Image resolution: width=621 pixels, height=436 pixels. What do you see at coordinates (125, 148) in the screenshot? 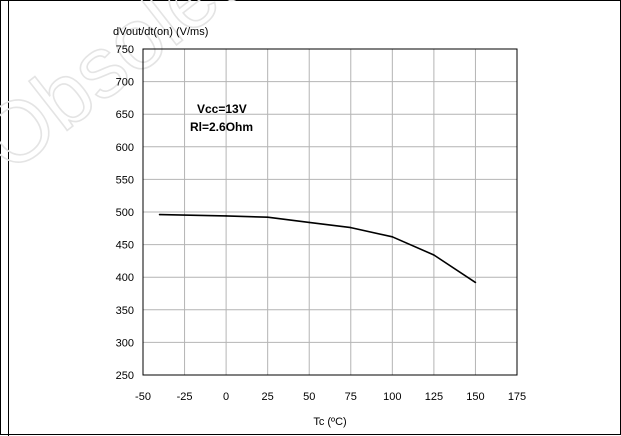
I see `y-tick-label: 600` at bounding box center [125, 148].